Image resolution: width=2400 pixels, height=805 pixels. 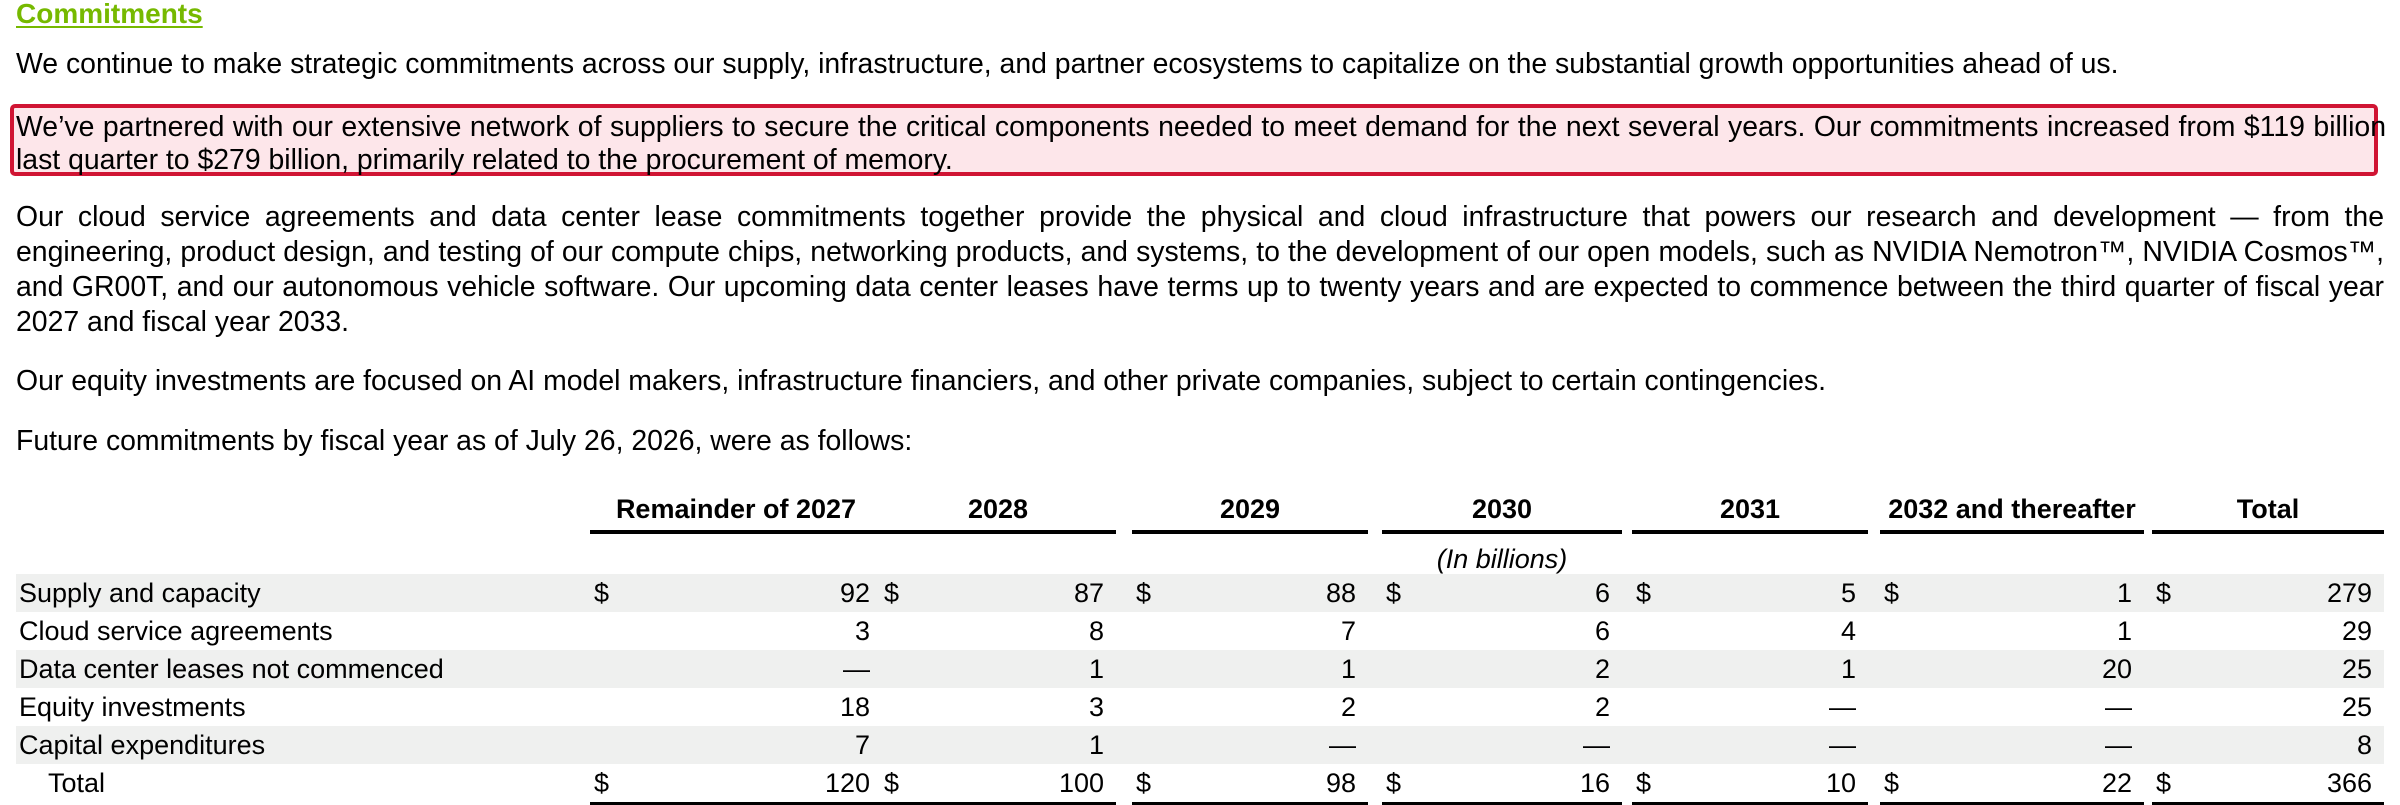 I want to click on table-cell: $98, so click(x=1250, y=784).